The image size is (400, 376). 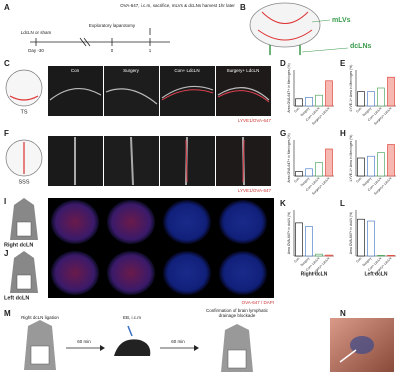 I want to click on lymph-node, so click(x=285, y=50).